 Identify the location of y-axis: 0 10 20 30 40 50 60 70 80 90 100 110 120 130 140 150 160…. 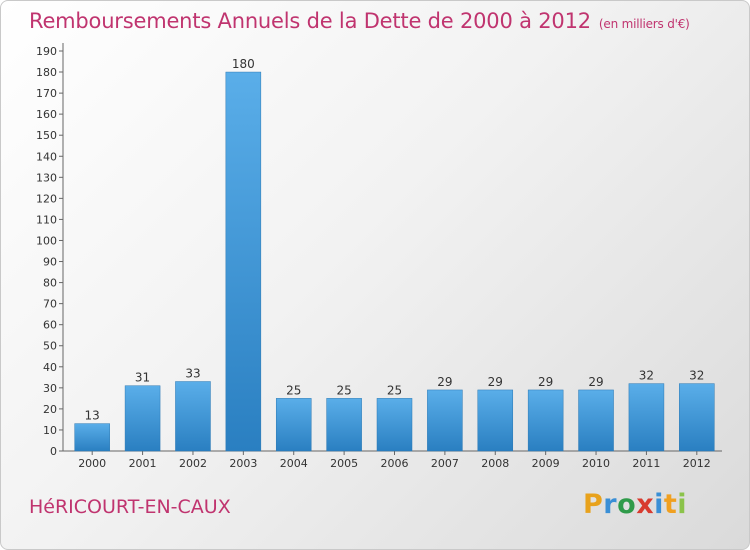
(50, 250).